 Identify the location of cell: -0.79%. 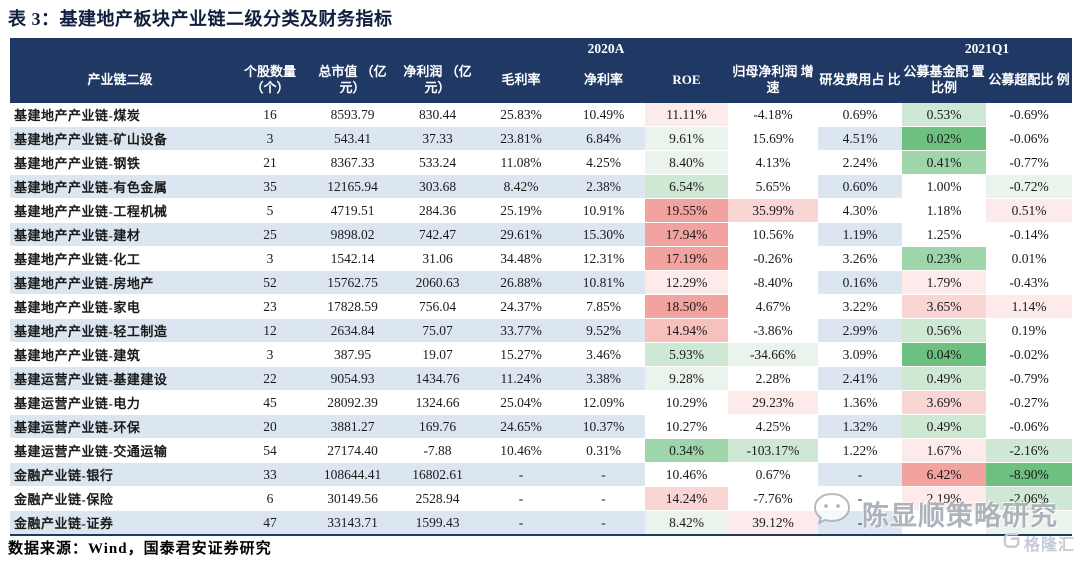
(1029, 378).